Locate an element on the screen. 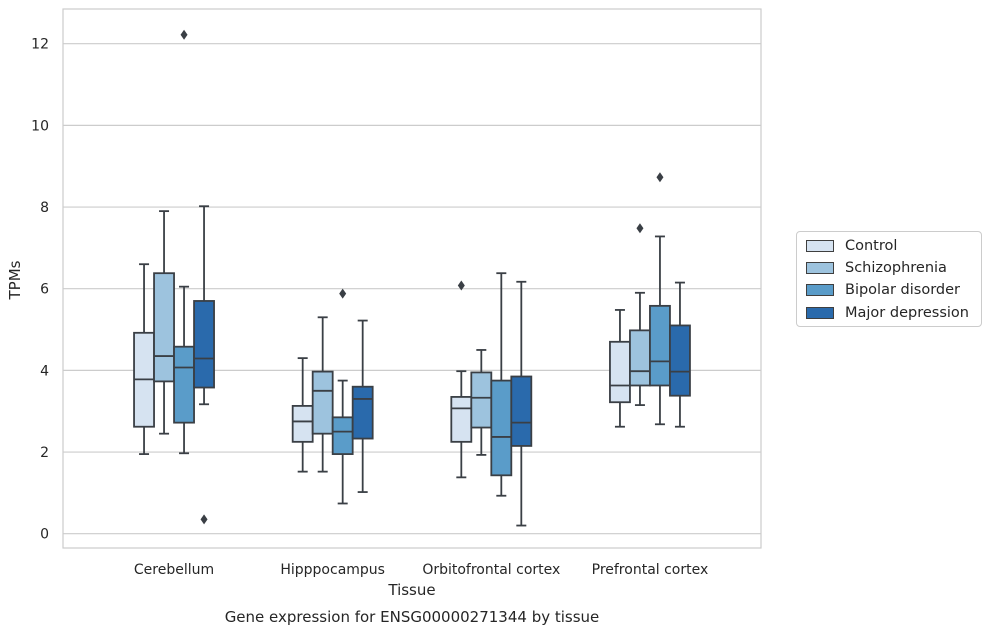 Image resolution: width=992 pixels, height=634 pixels. legend-item-schizophrenia: Schizophrenia is located at coordinates (876, 268).